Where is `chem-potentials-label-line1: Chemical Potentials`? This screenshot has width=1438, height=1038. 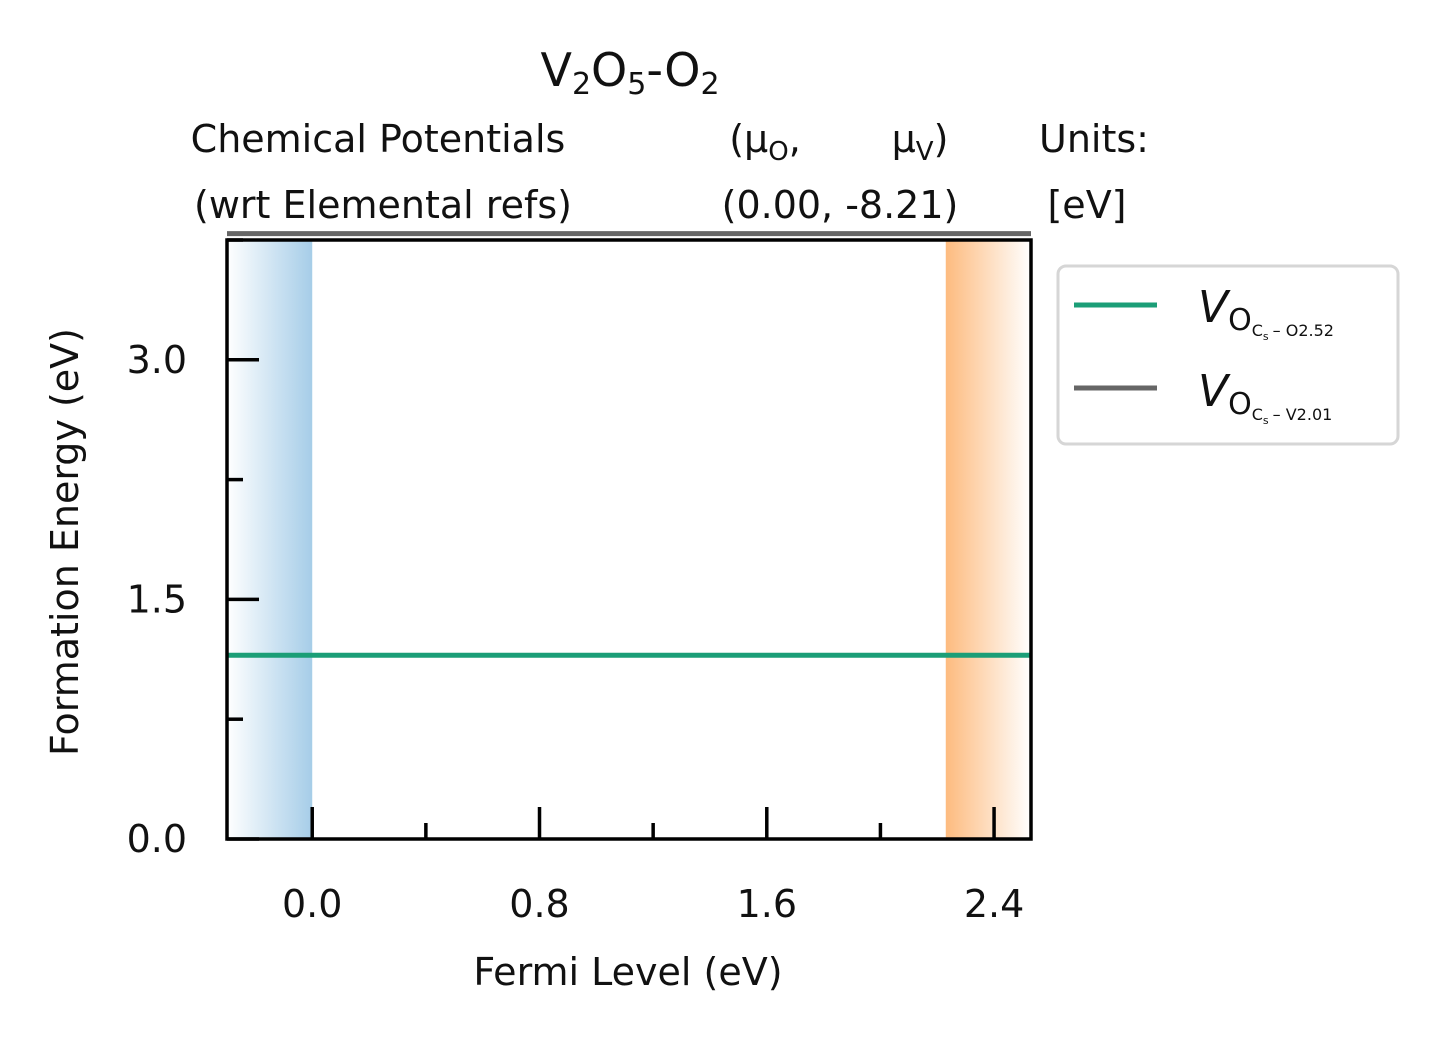
chem-potentials-label-line1: Chemical Potentials is located at coordinates (378, 139).